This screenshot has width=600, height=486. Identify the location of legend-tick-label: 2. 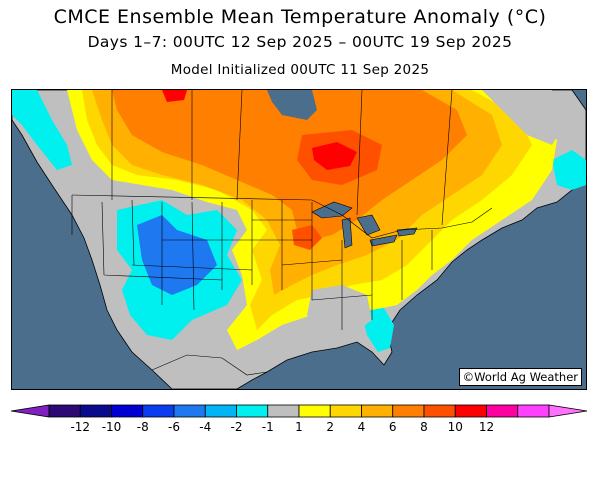
(330, 427).